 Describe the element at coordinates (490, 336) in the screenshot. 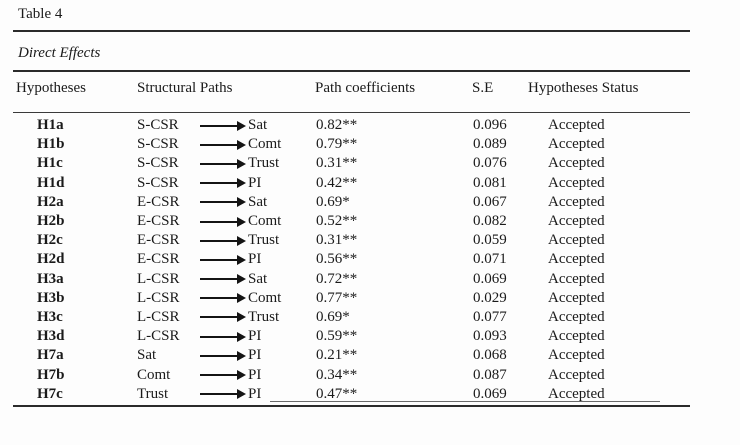

I see `standard-error-value: 0.093` at that location.